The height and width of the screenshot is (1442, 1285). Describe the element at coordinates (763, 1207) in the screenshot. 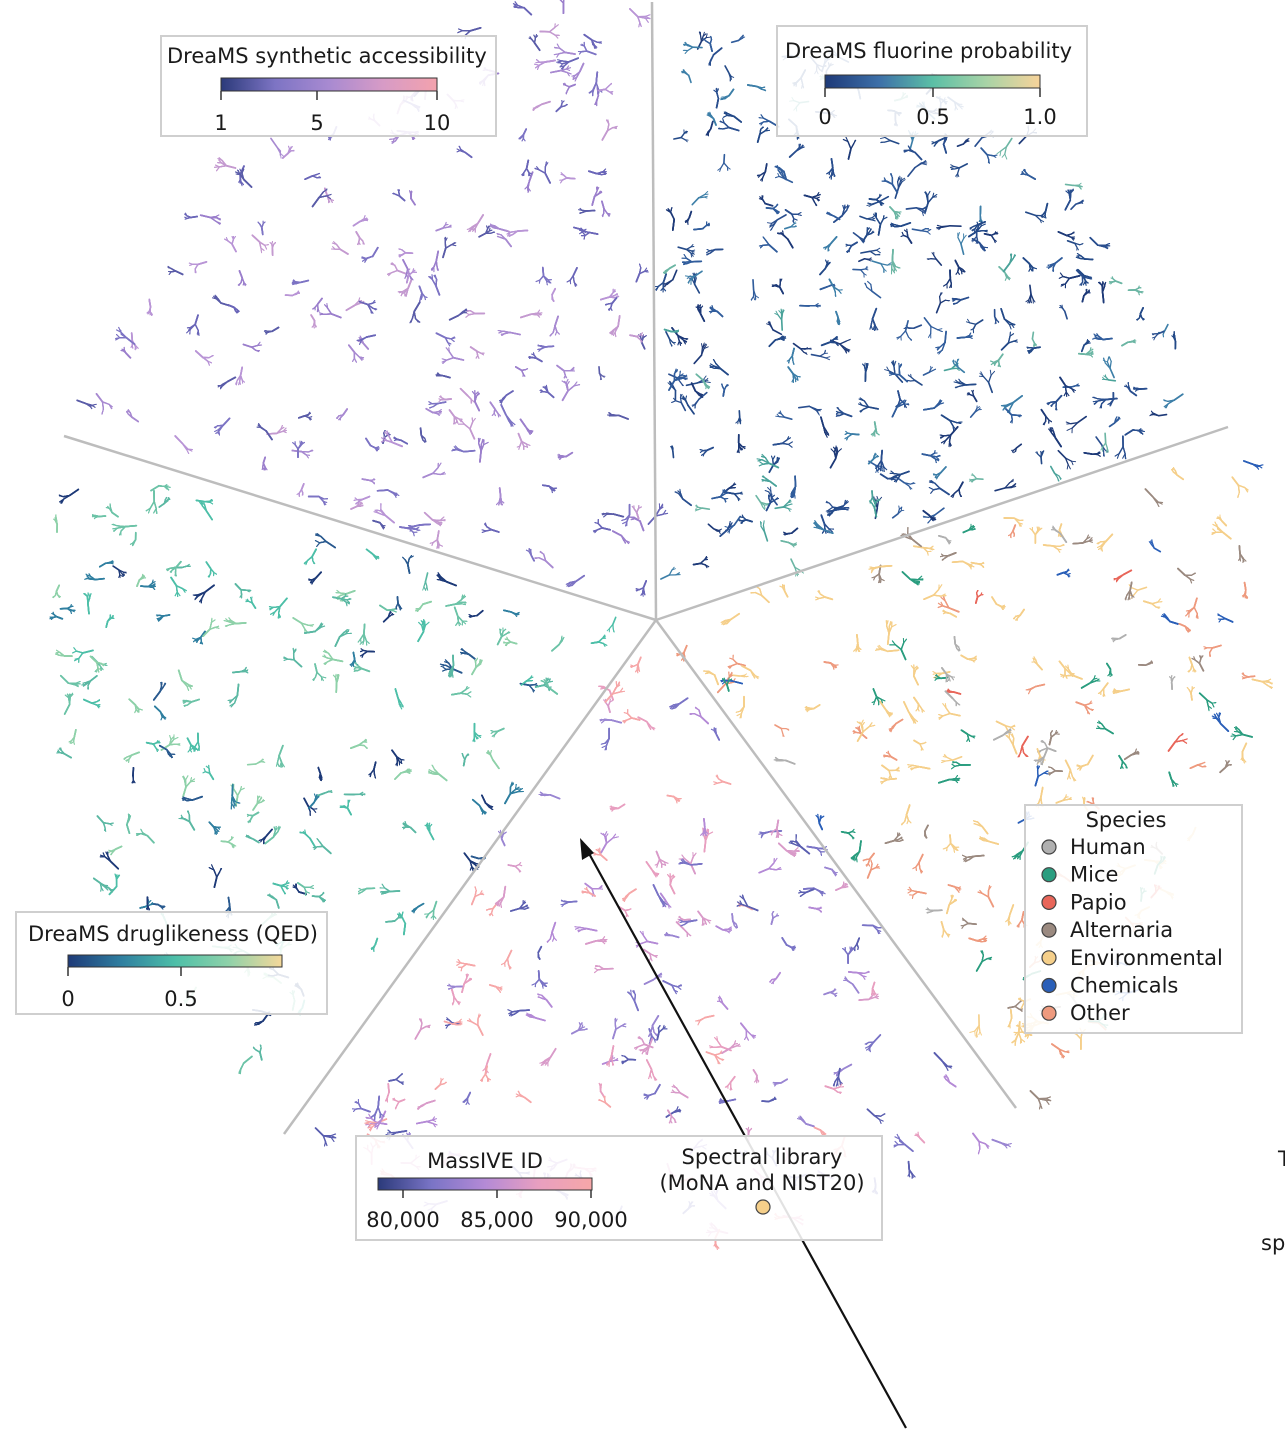

I see `spectral-library-marker` at that location.